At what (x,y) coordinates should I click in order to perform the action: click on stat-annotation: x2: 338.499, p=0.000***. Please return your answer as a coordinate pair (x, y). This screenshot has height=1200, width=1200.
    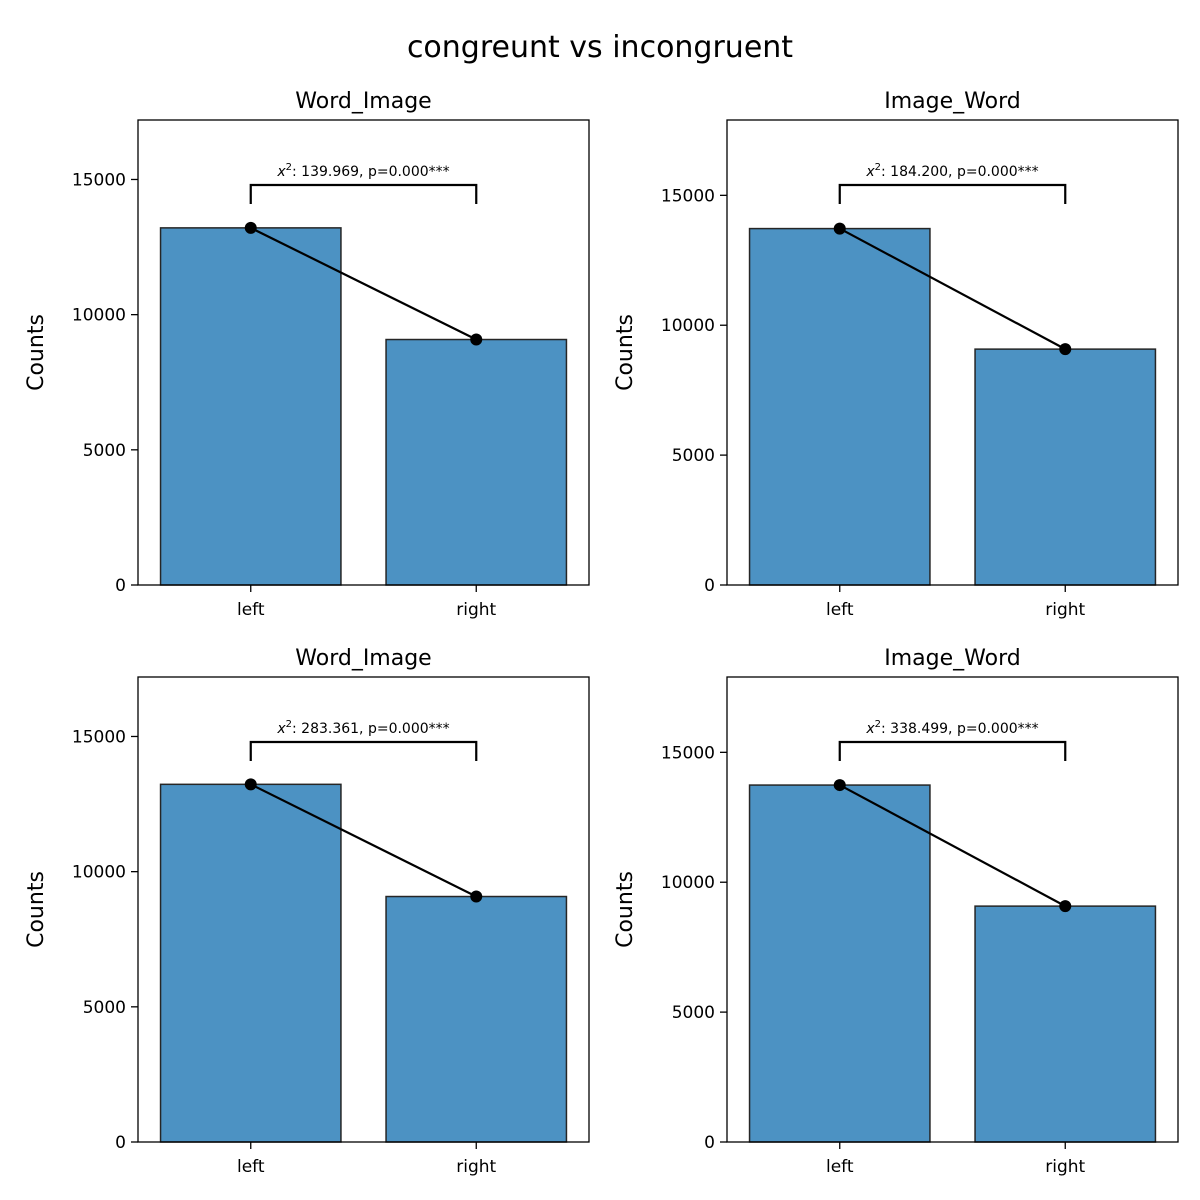
    Looking at the image, I should click on (951, 728).